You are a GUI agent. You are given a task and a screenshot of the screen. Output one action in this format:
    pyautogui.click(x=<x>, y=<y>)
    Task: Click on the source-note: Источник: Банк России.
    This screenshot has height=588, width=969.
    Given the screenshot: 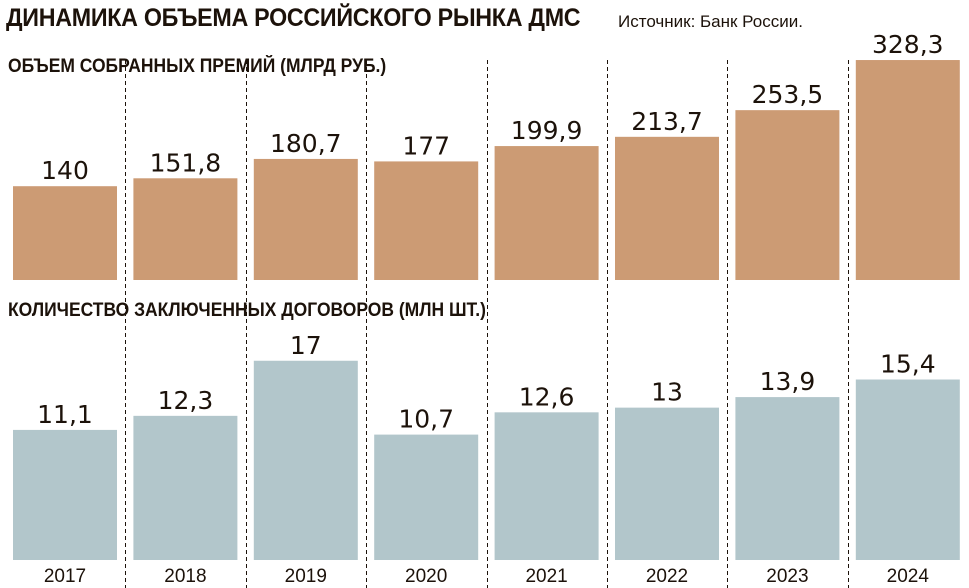 What is the action you would take?
    pyautogui.click(x=710, y=21)
    